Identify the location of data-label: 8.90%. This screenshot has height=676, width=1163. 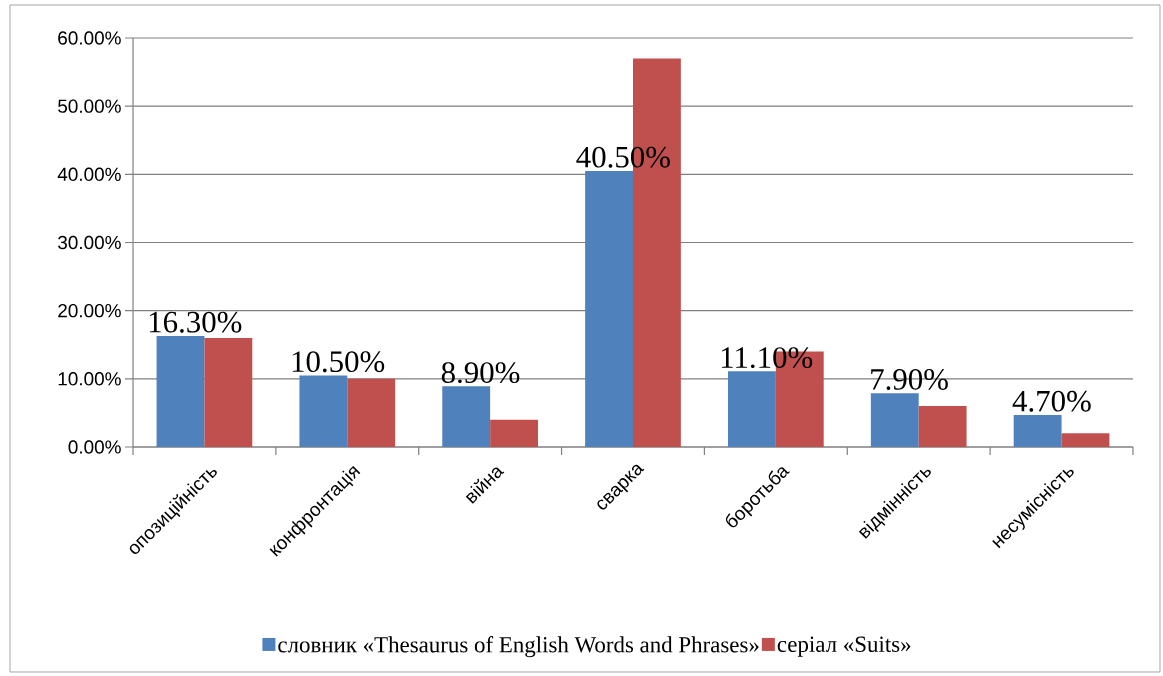
(480, 373).